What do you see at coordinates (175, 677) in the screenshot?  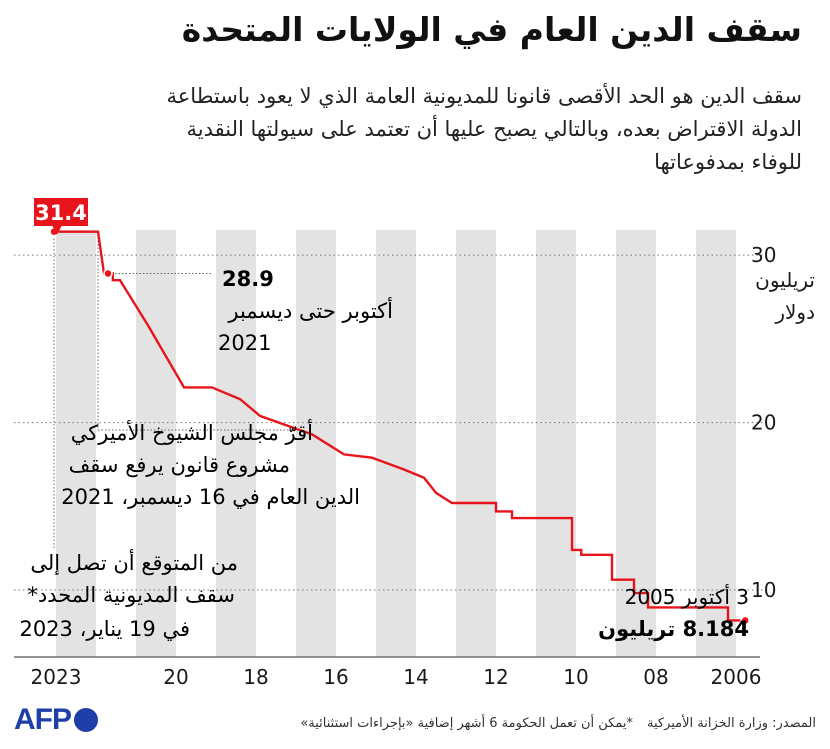 I see `x-tick-label: 20` at bounding box center [175, 677].